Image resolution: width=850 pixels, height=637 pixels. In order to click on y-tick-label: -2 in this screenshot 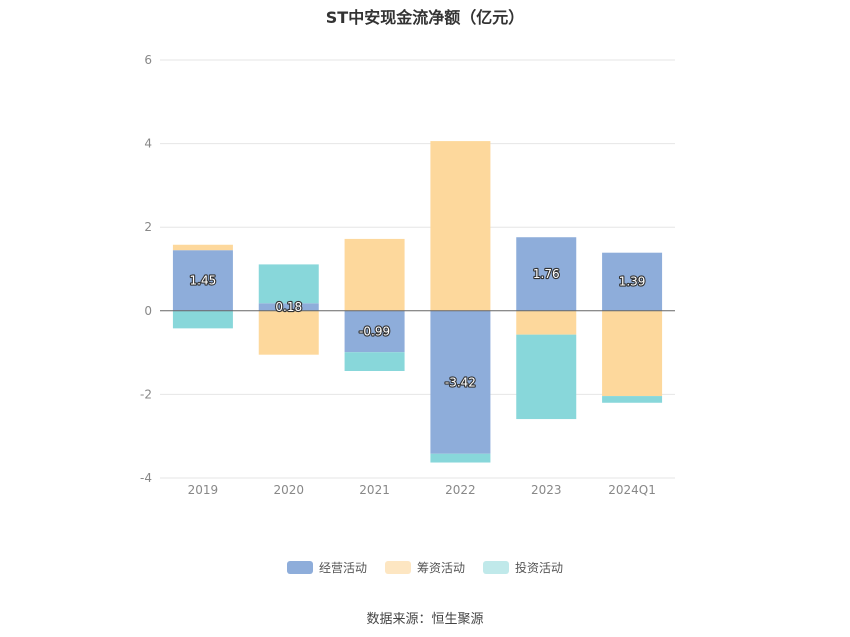, I will do `click(146, 394)`.